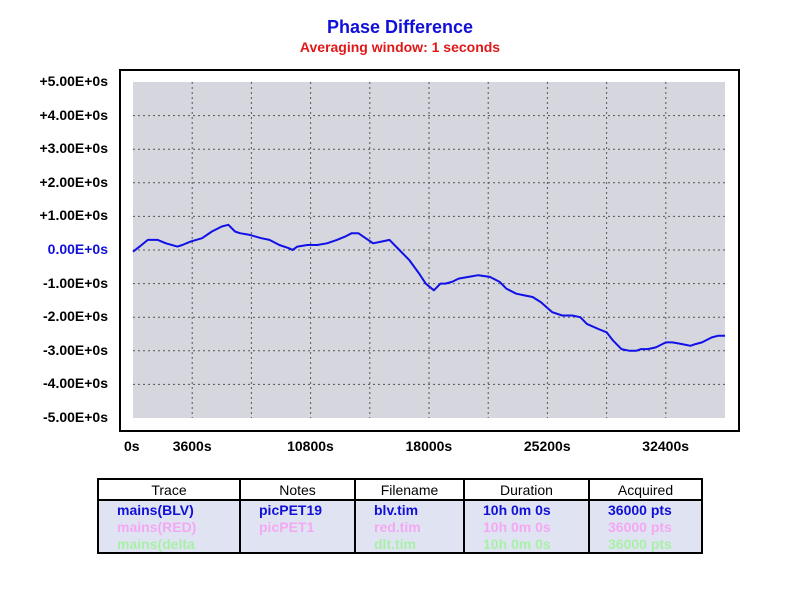 The image size is (800, 600). What do you see at coordinates (400, 47) in the screenshot?
I see `chart-subtitle: Averaging window: 1 seconds` at bounding box center [400, 47].